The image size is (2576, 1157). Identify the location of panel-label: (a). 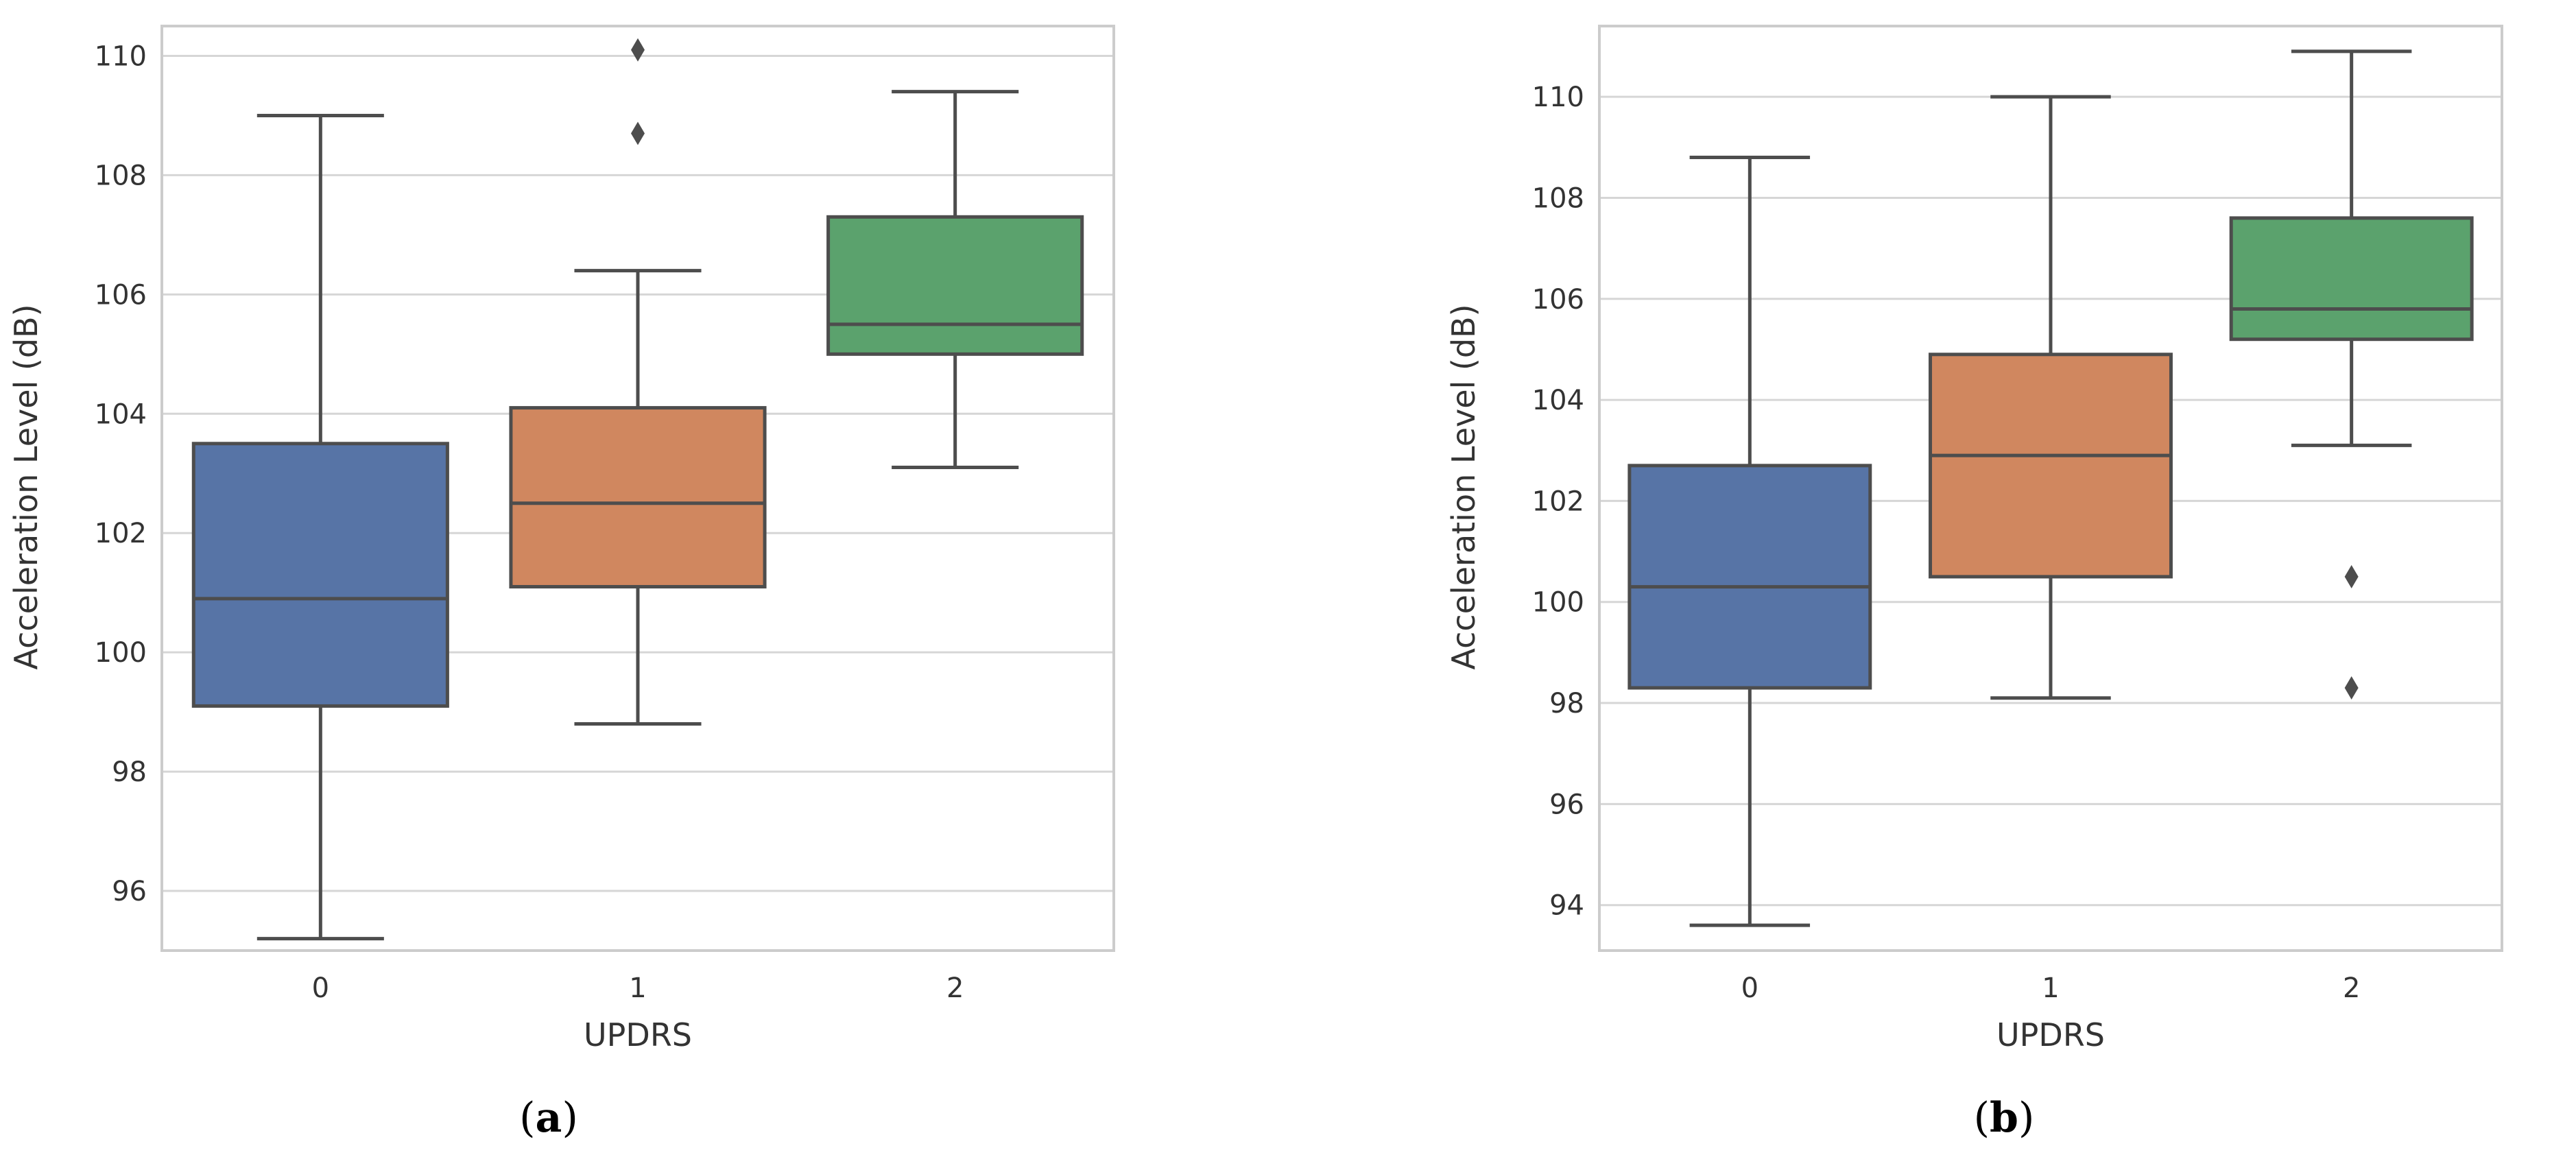
(548, 1118).